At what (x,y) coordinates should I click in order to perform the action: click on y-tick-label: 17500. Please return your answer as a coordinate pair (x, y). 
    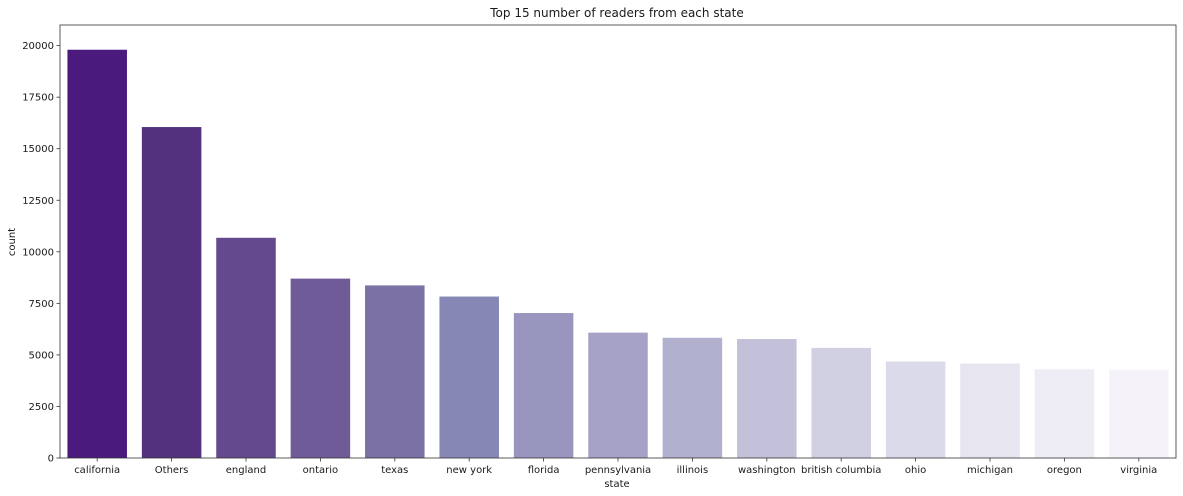
    Looking at the image, I should click on (38, 98).